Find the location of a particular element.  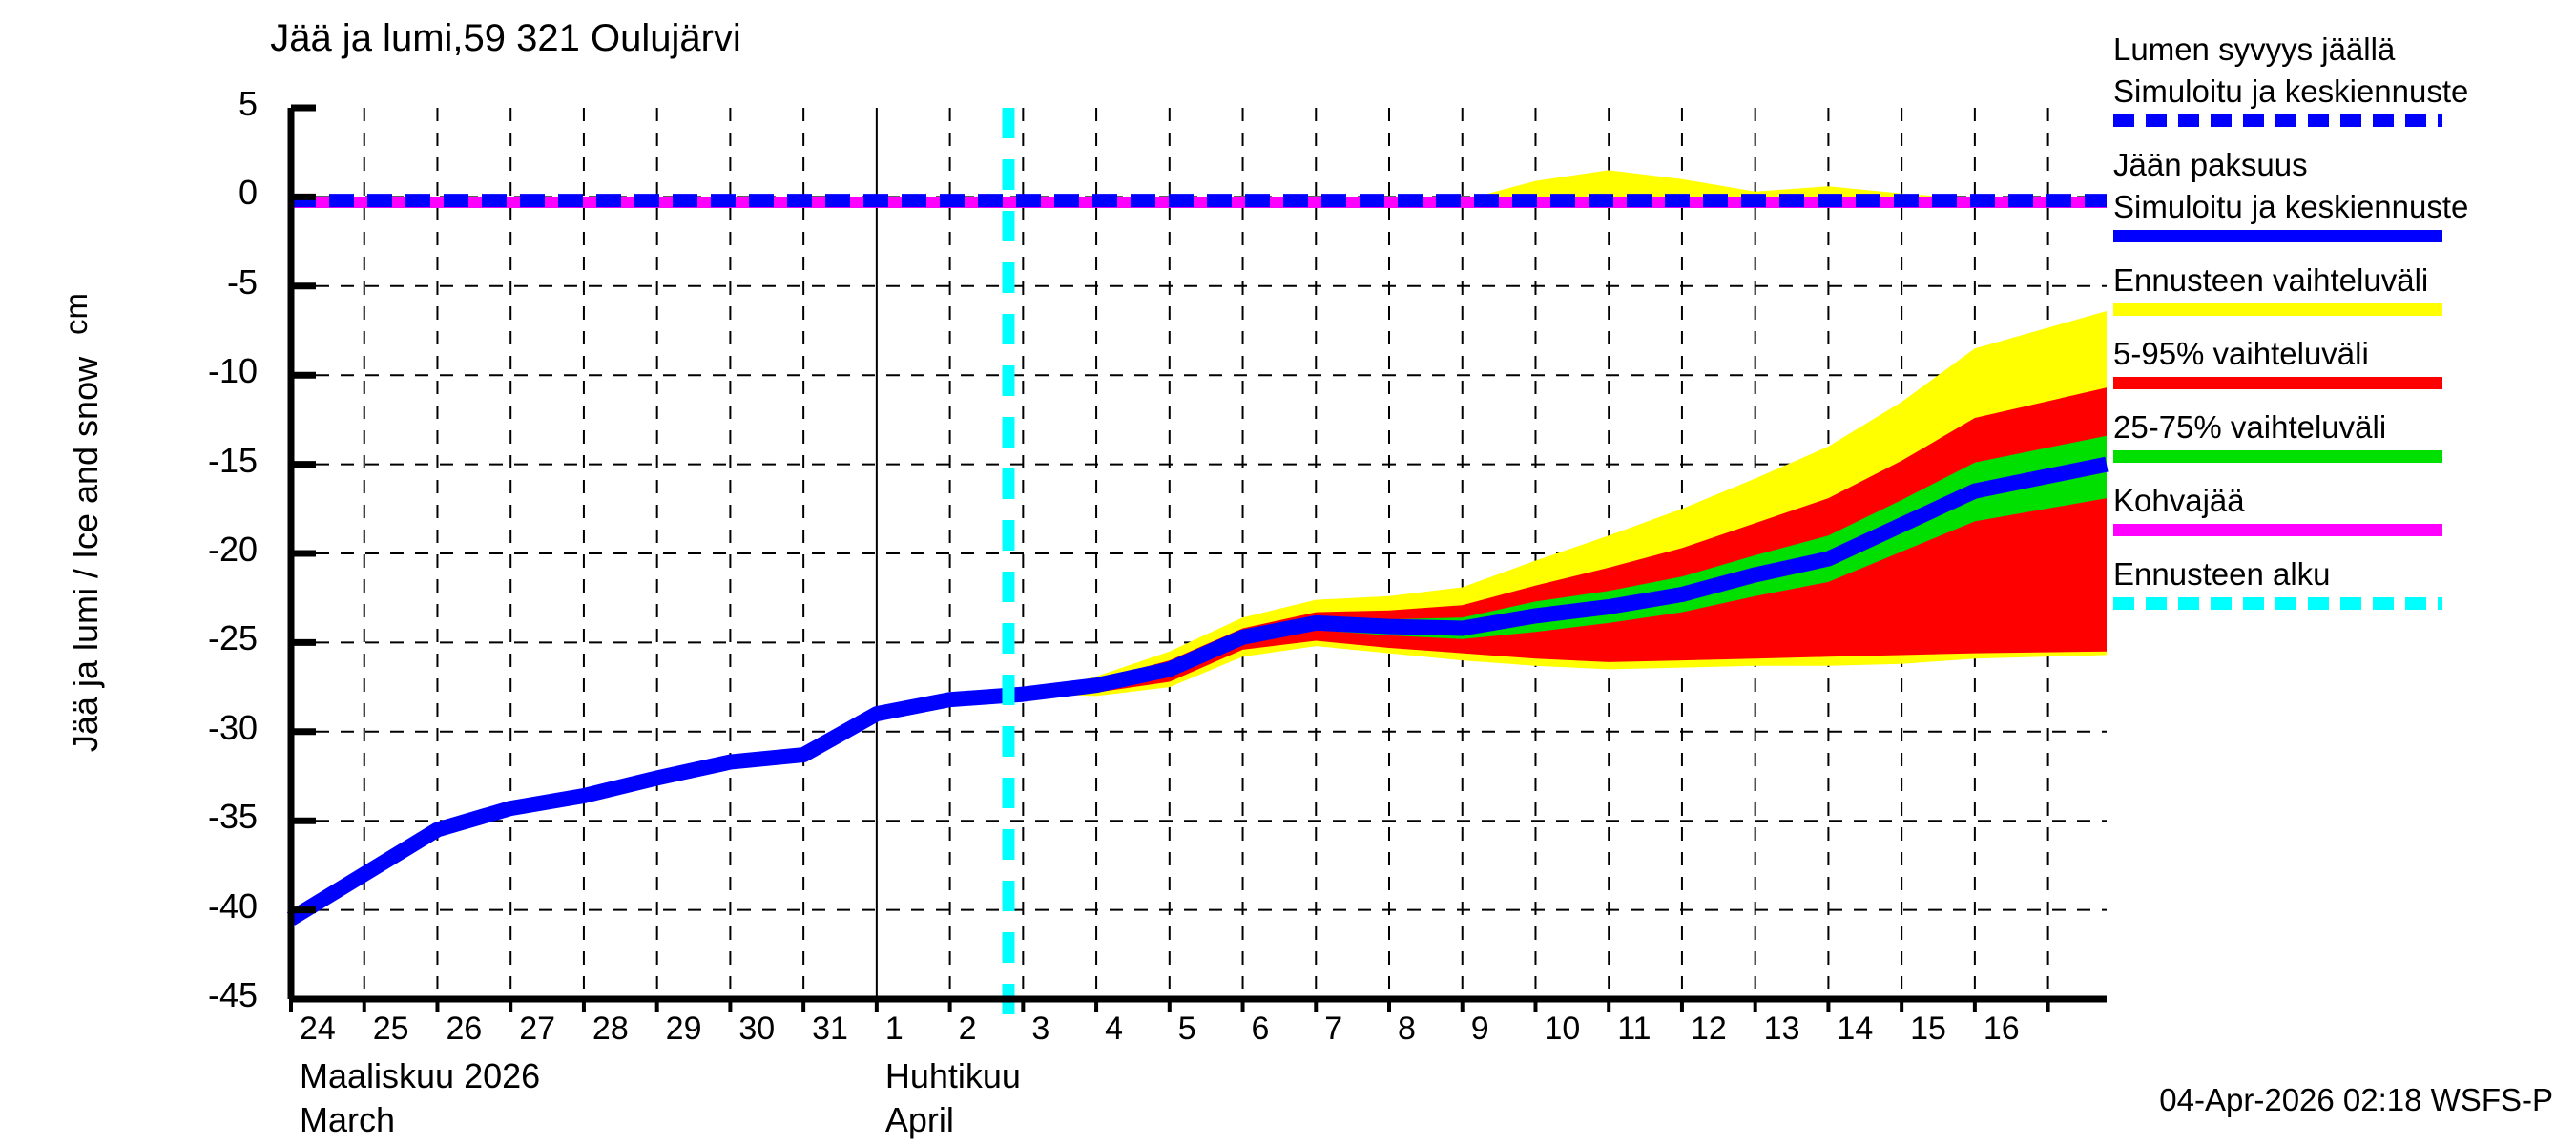

legend-label: 5-95% vaihteluväli is located at coordinates (2241, 353).